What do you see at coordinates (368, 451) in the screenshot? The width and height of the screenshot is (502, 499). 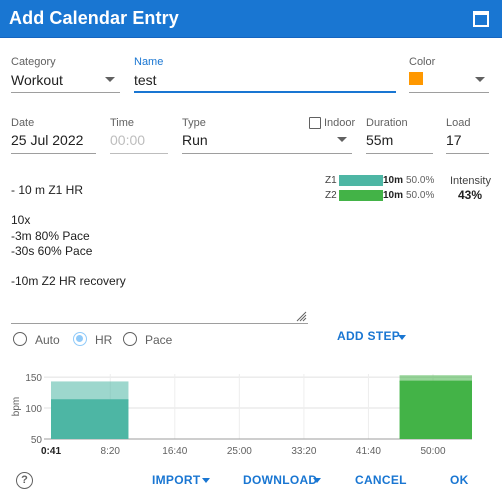 I see `chart-x-tick-label: 41:40` at bounding box center [368, 451].